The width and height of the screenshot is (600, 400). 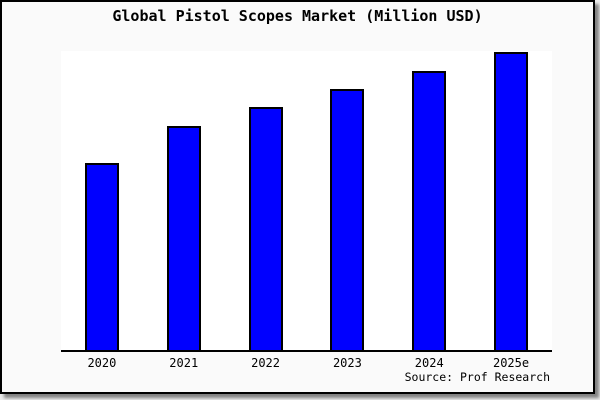 I want to click on bar-slot-2023, so click(x=347, y=200).